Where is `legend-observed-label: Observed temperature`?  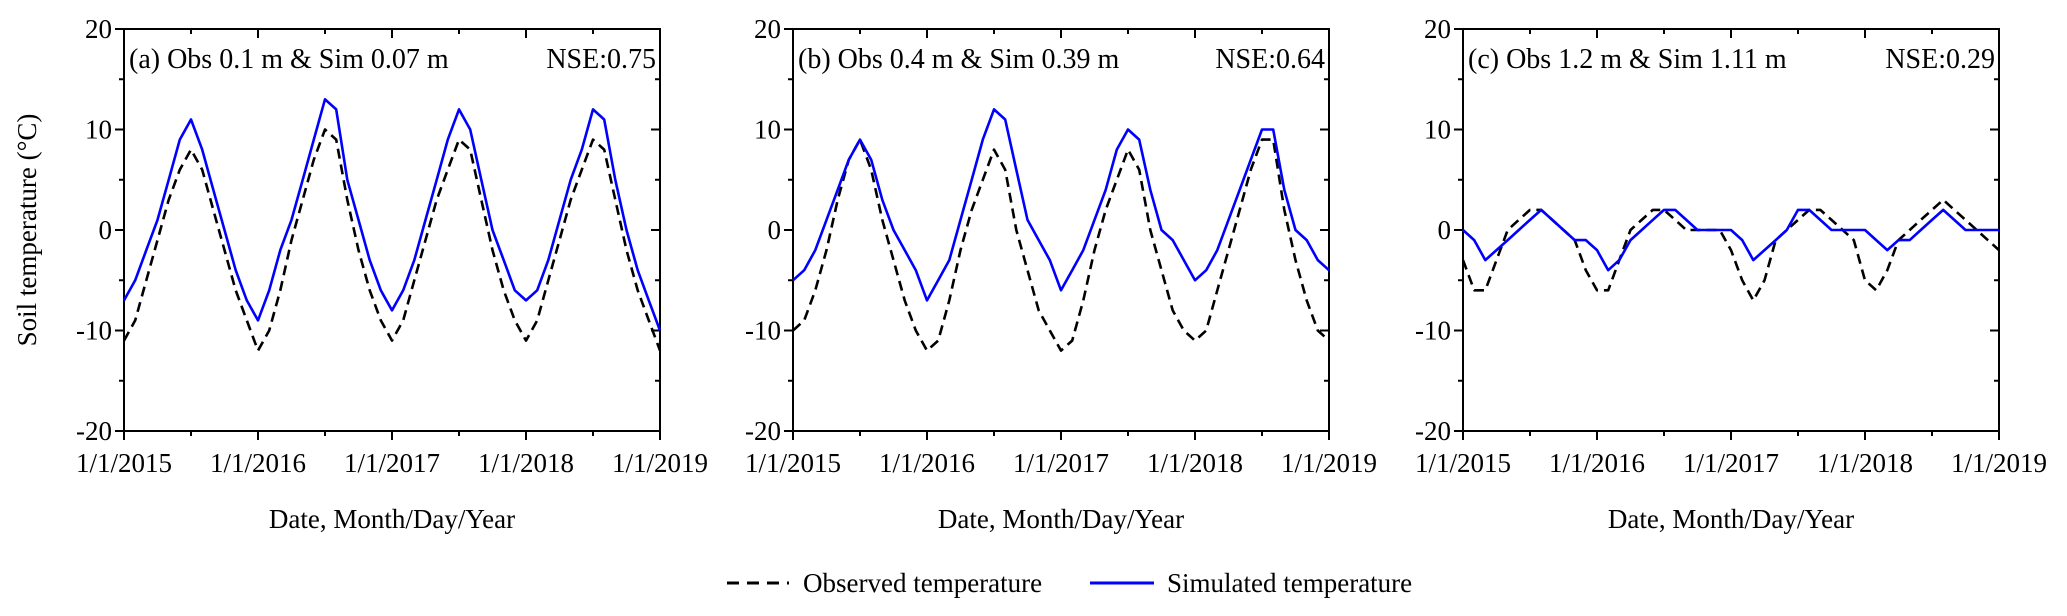 legend-observed-label: Observed temperature is located at coordinates (922, 583).